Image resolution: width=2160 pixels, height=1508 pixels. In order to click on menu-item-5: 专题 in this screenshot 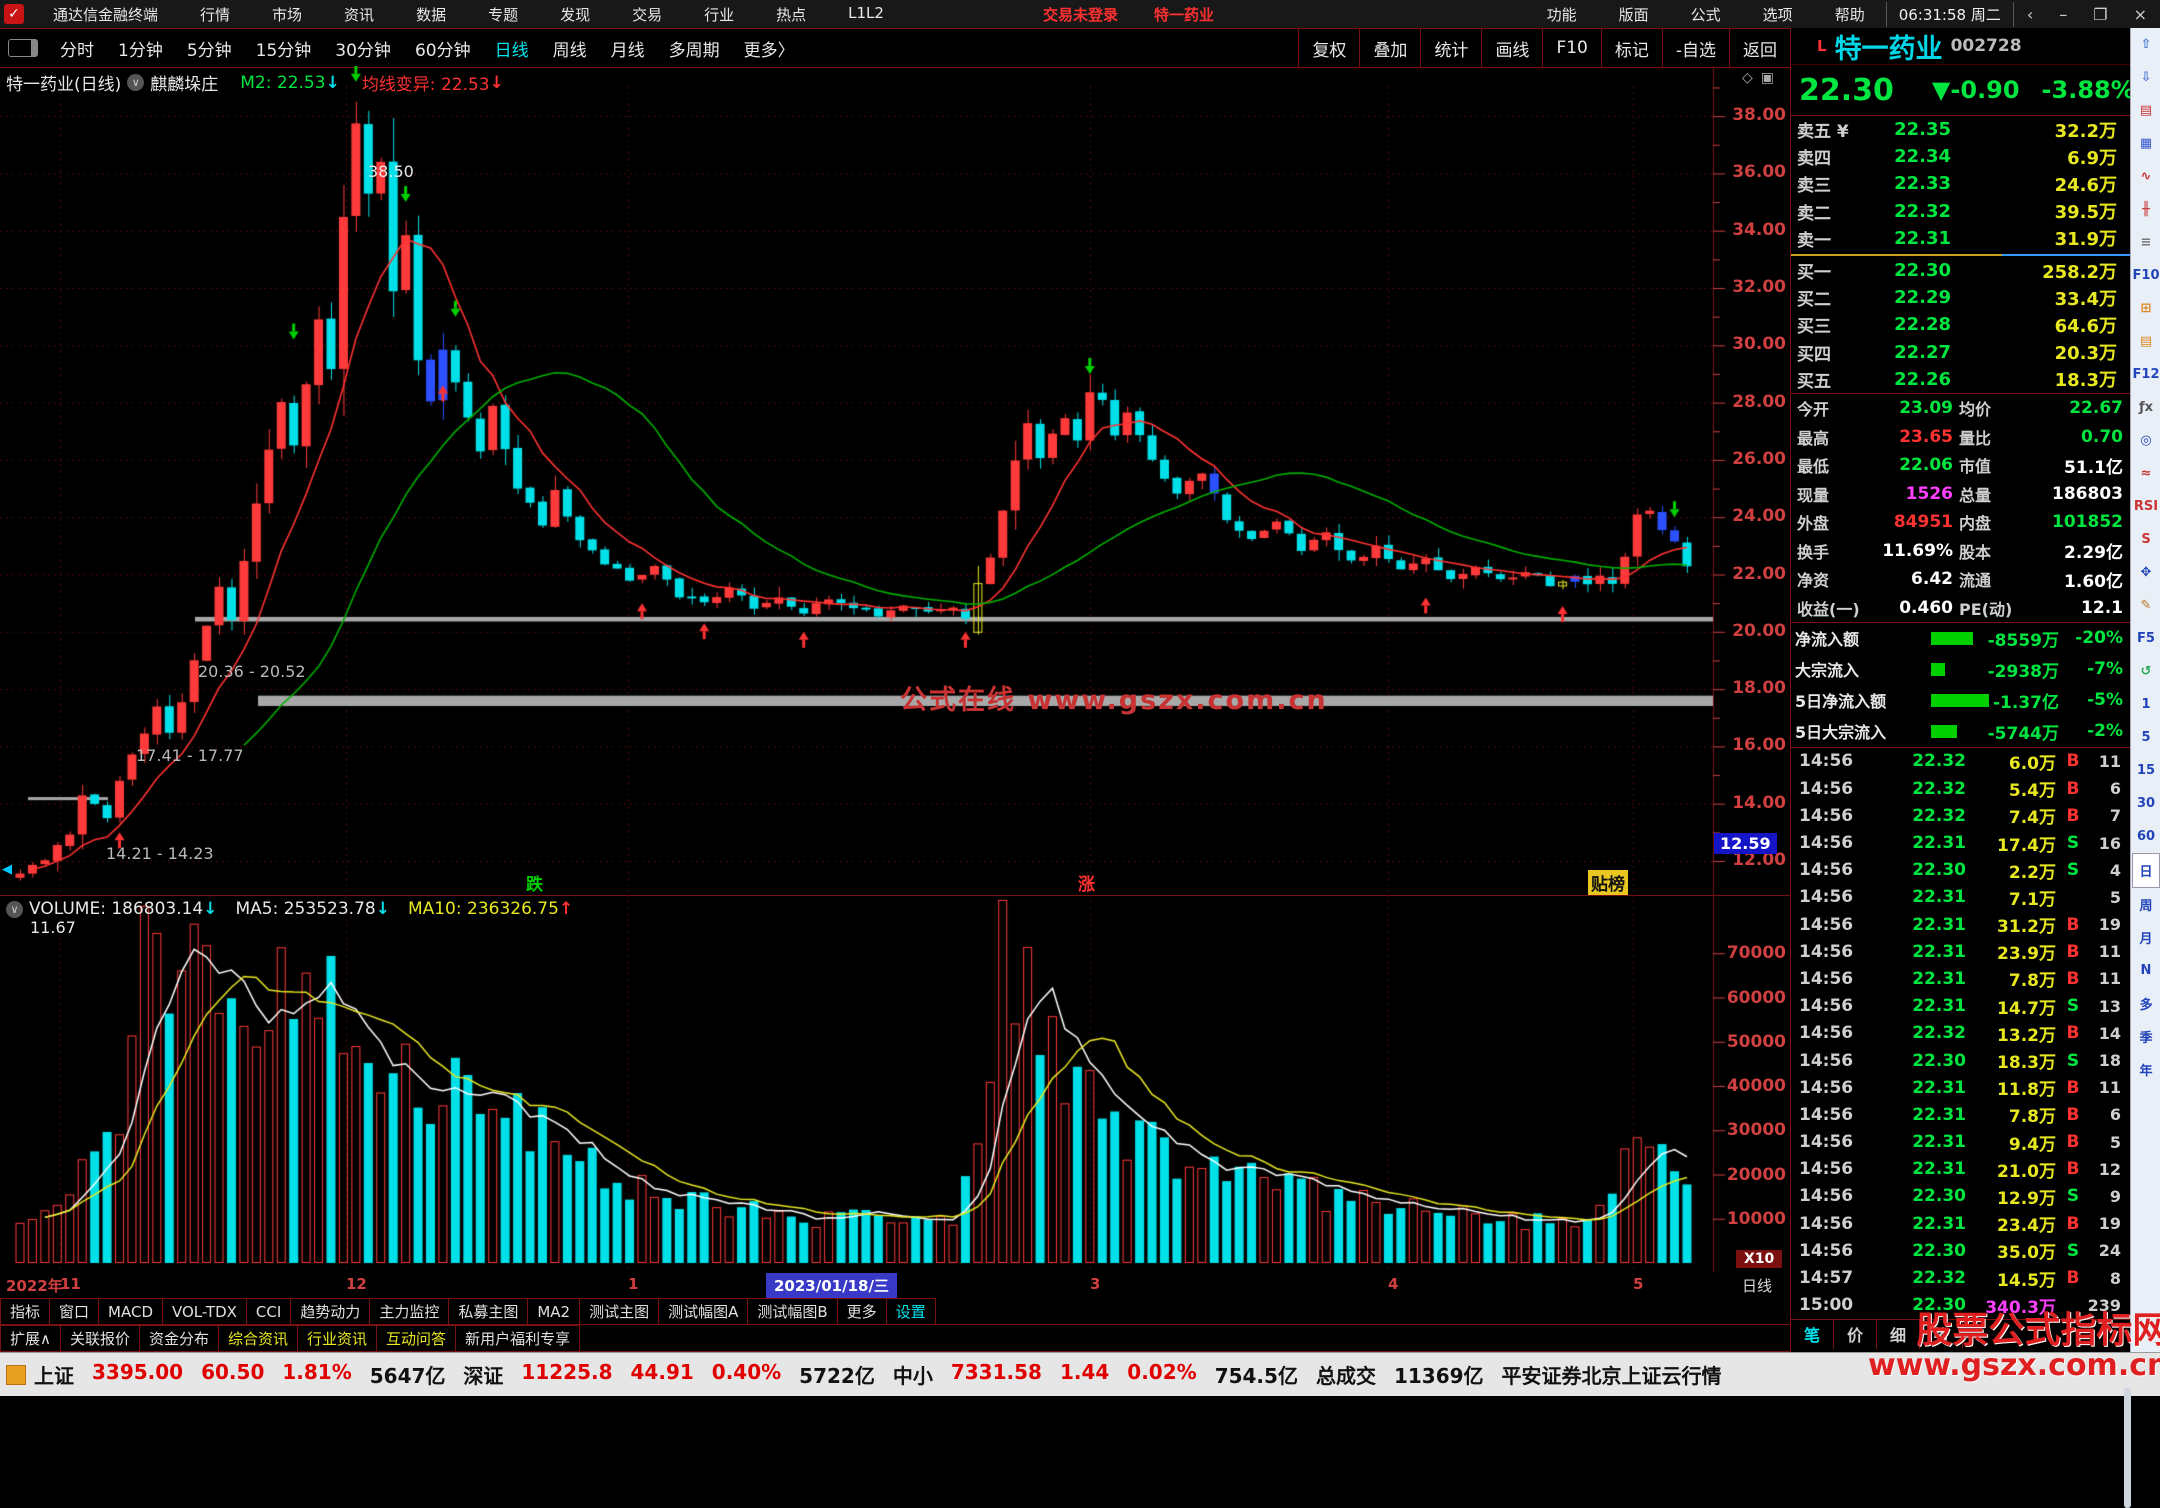, I will do `click(503, 14)`.